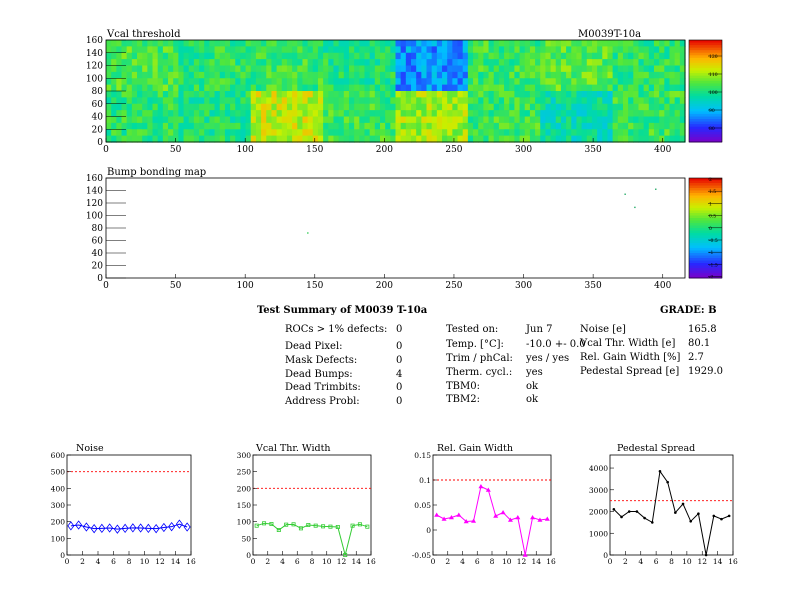 This screenshot has height=612, width=792. What do you see at coordinates (713, 75) in the screenshot?
I see `colorbar-tick-label: 110` at bounding box center [713, 75].